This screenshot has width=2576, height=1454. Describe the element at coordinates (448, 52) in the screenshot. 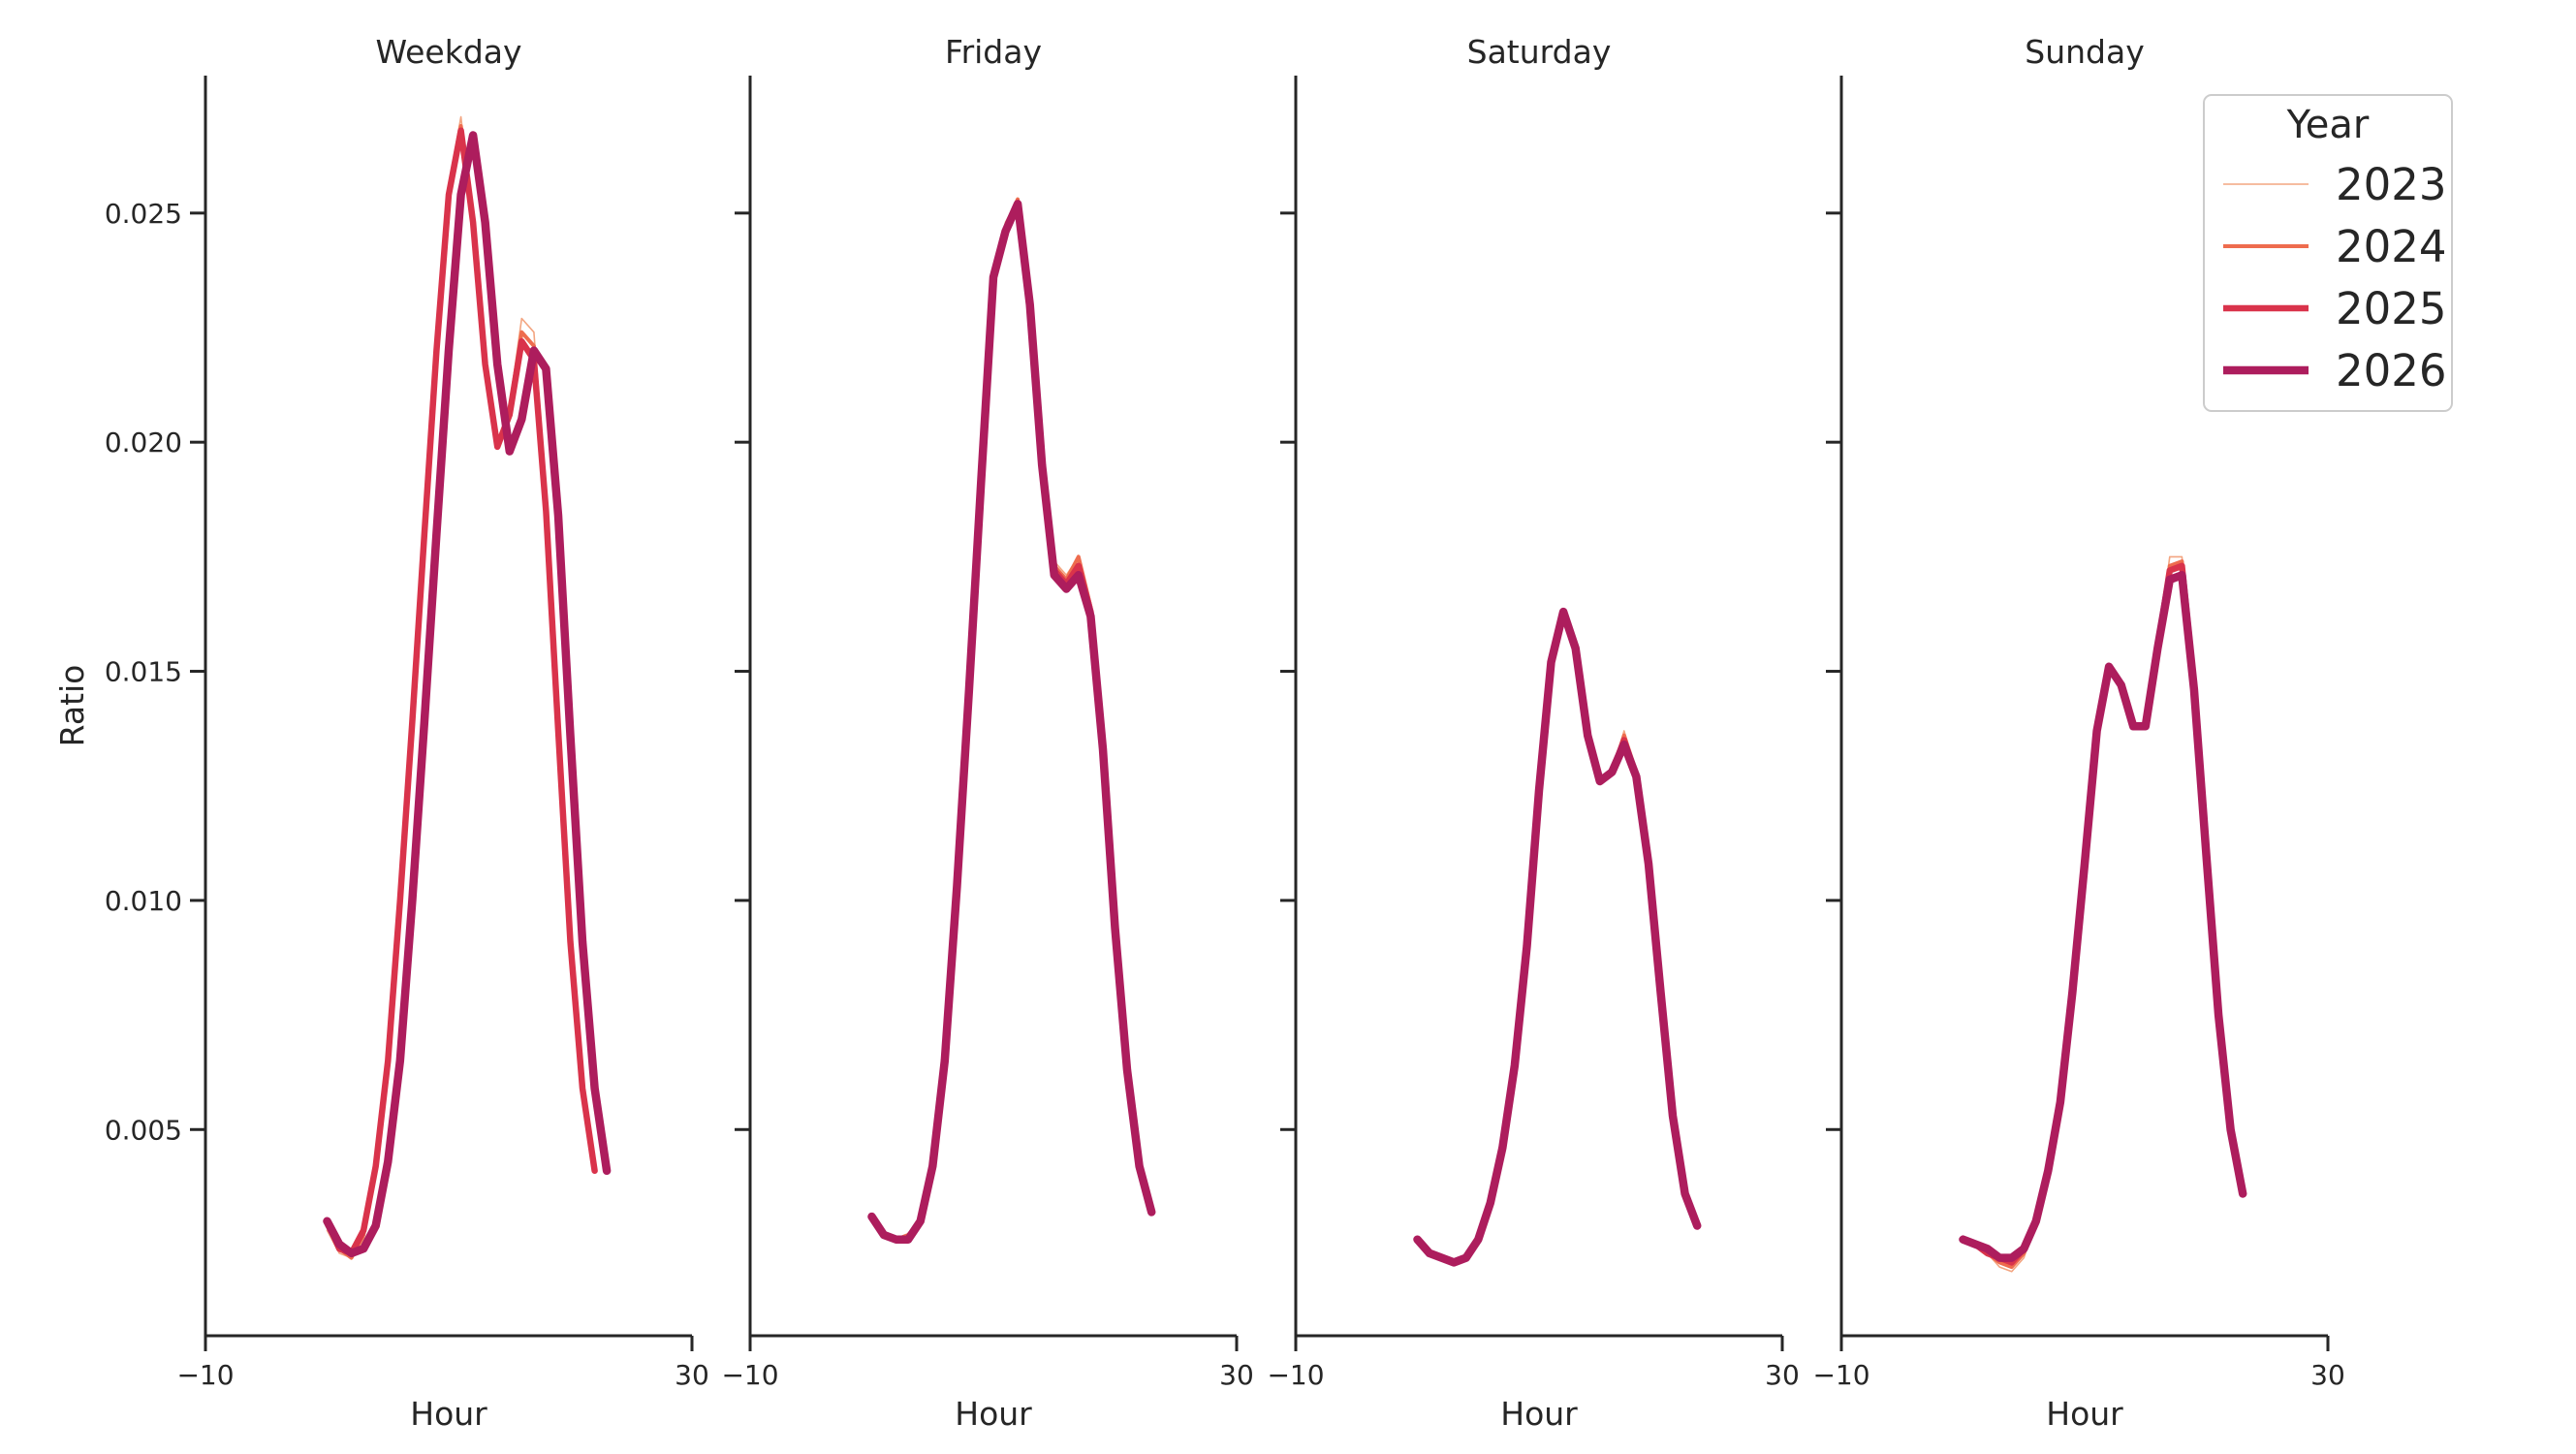

I see `panel-title-weekday: Weekday` at that location.